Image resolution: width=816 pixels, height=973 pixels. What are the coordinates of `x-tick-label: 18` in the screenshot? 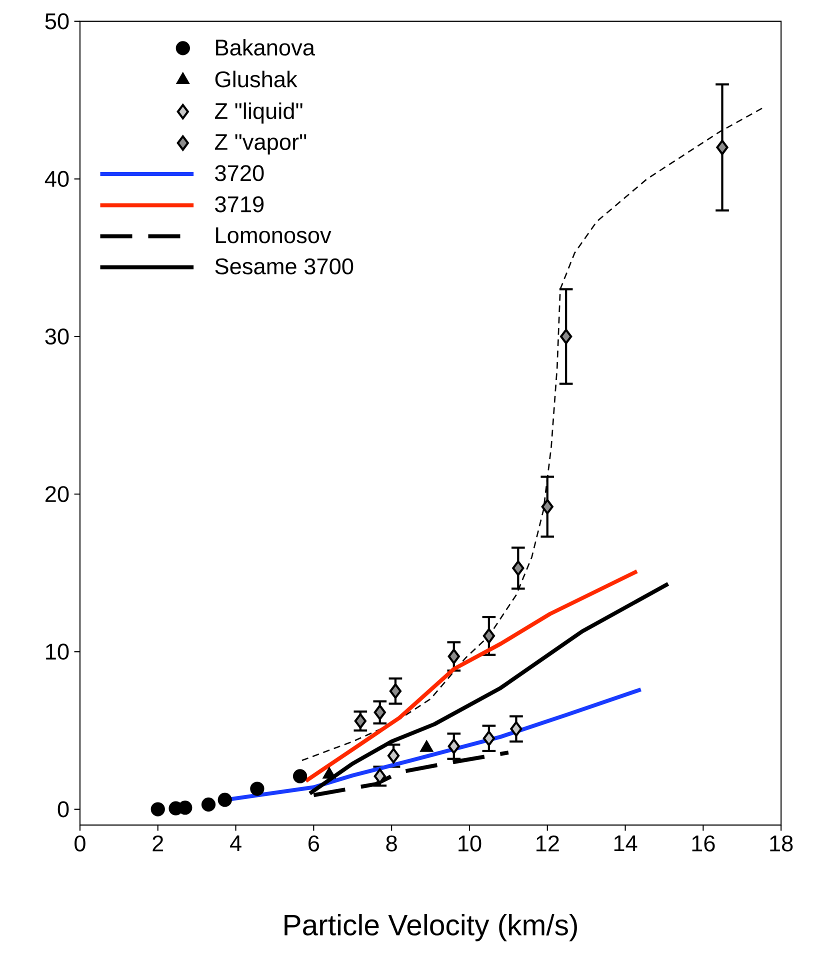 It's located at (781, 843).